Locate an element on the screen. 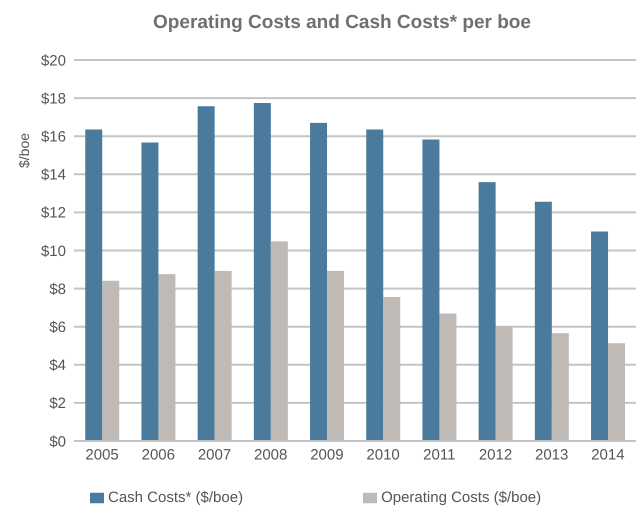 Image resolution: width=644 pixels, height=523 pixels. x-tick-label: 2009 is located at coordinates (327, 455).